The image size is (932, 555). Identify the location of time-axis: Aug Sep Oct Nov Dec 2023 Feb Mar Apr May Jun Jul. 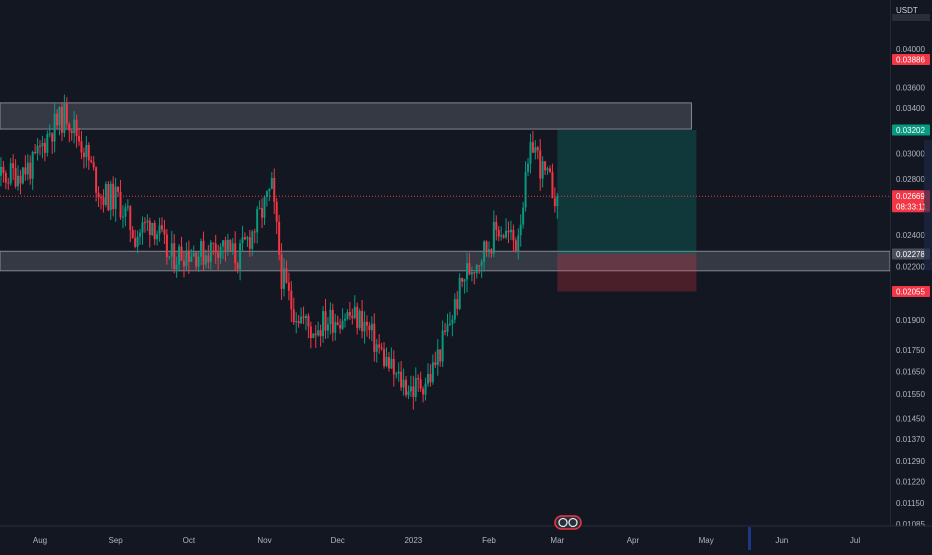
(466, 537).